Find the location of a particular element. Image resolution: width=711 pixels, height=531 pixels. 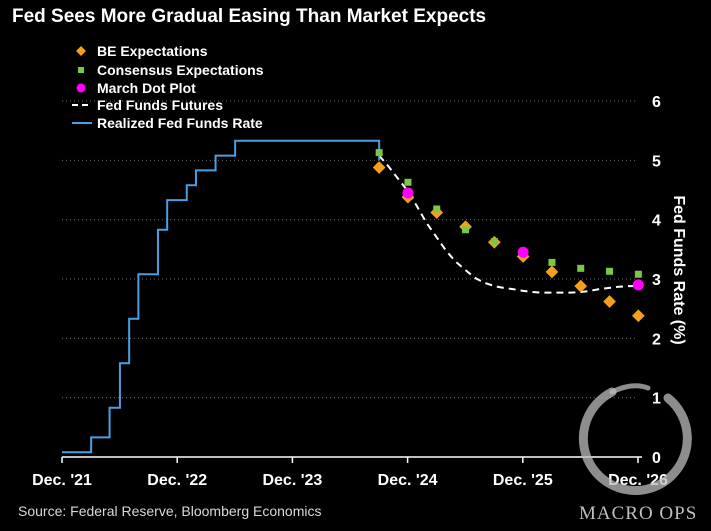

macro-ops-watermark: MACRO OPS is located at coordinates (637, 453).